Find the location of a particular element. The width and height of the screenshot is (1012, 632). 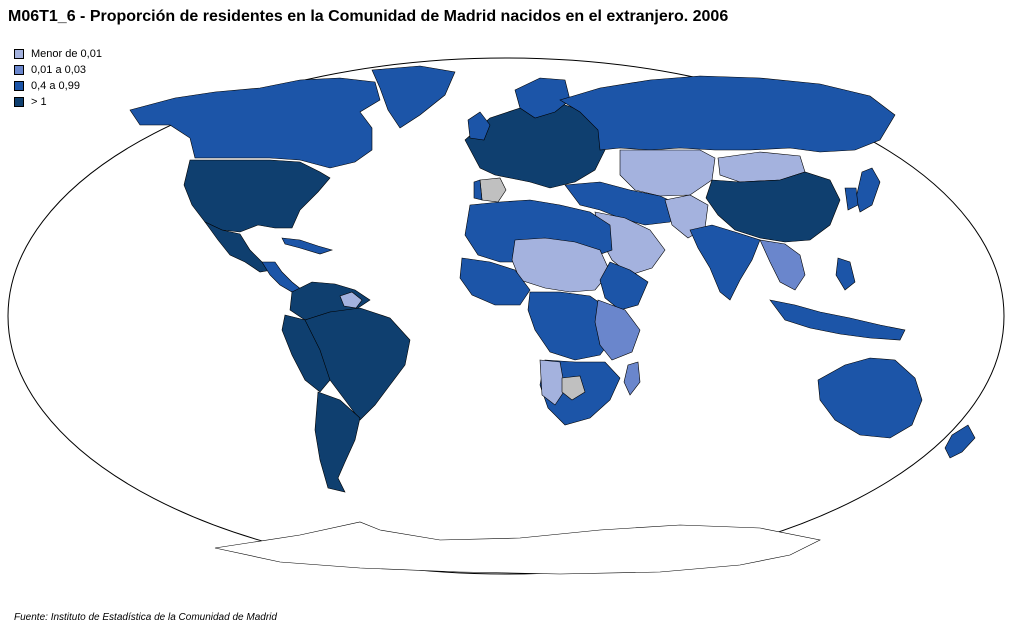

region-antarctica is located at coordinates (517, 548).